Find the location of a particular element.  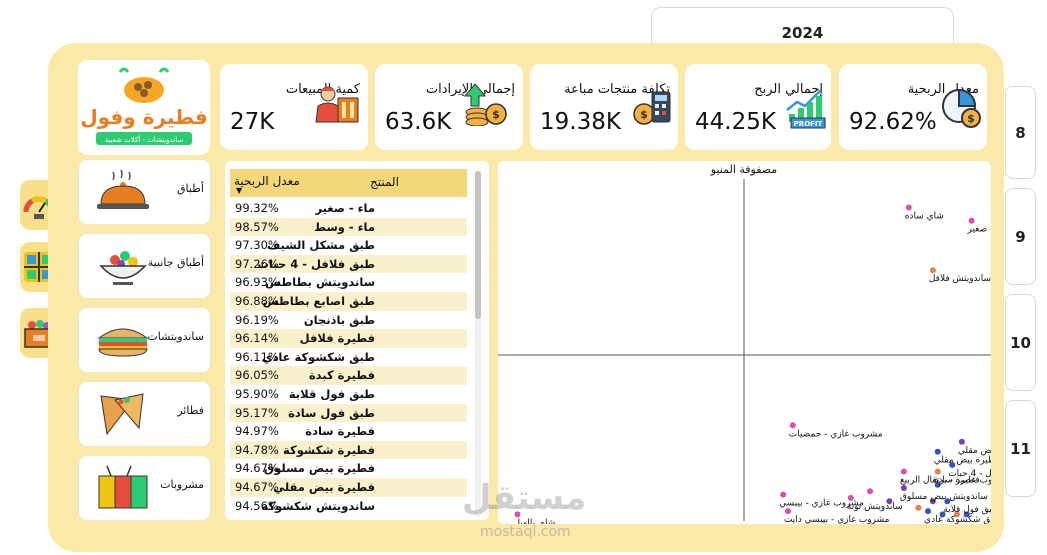

data-label: ساندويتش فلافل is located at coordinates (960, 279).